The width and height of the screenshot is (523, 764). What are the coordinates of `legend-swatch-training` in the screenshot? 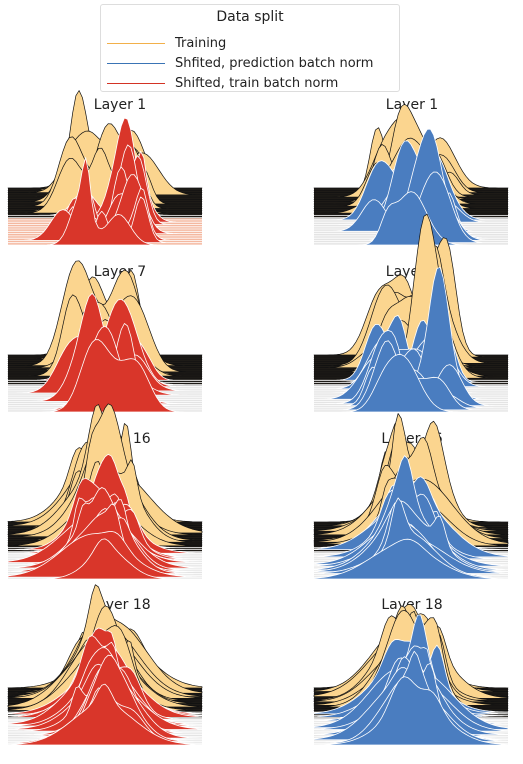 It's located at (136, 43).